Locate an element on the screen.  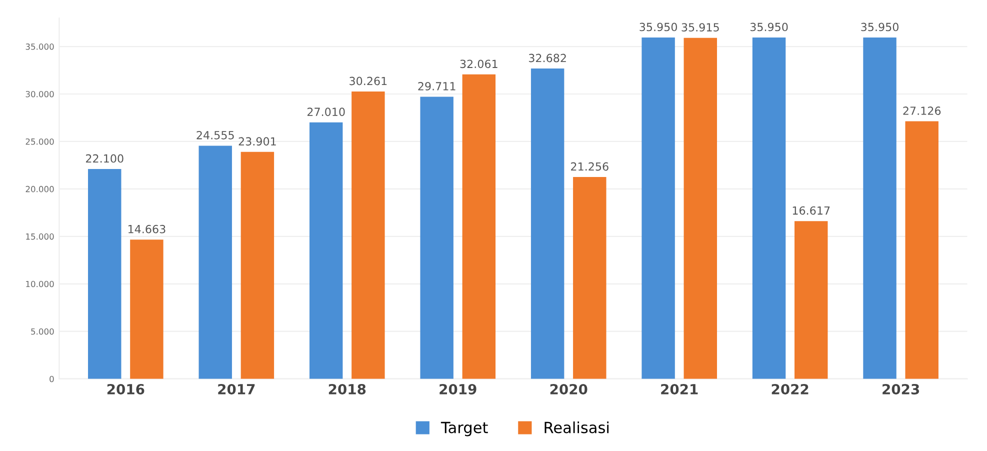
y-tick-label: 0 is located at coordinates (52, 379).